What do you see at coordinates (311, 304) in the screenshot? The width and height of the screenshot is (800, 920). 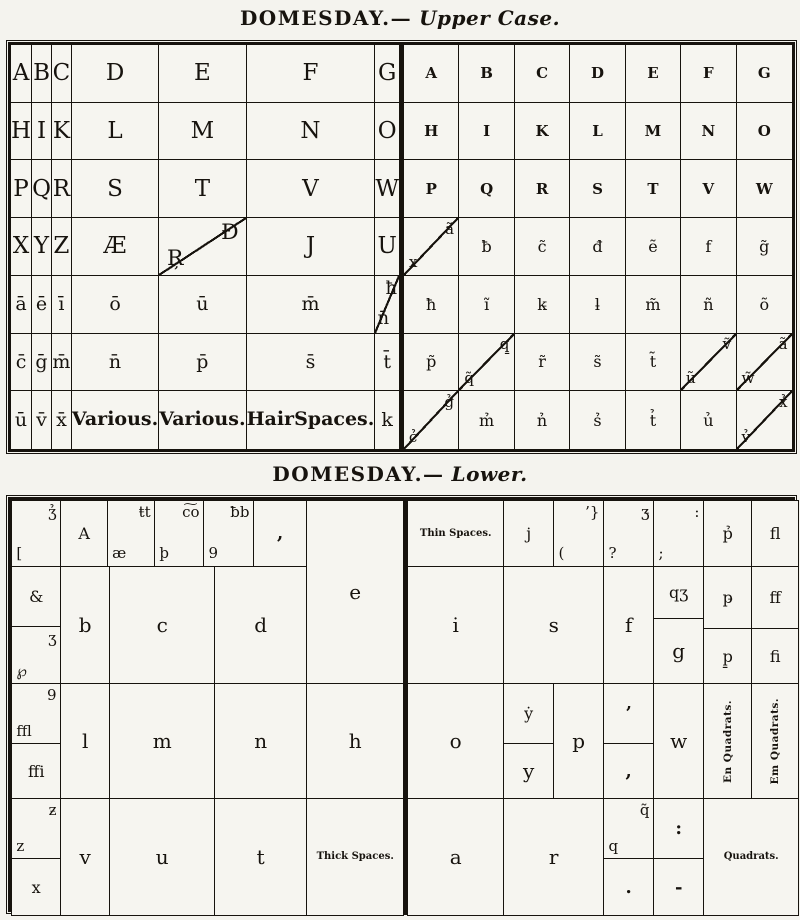 I see `case-box: m̄` at bounding box center [311, 304].